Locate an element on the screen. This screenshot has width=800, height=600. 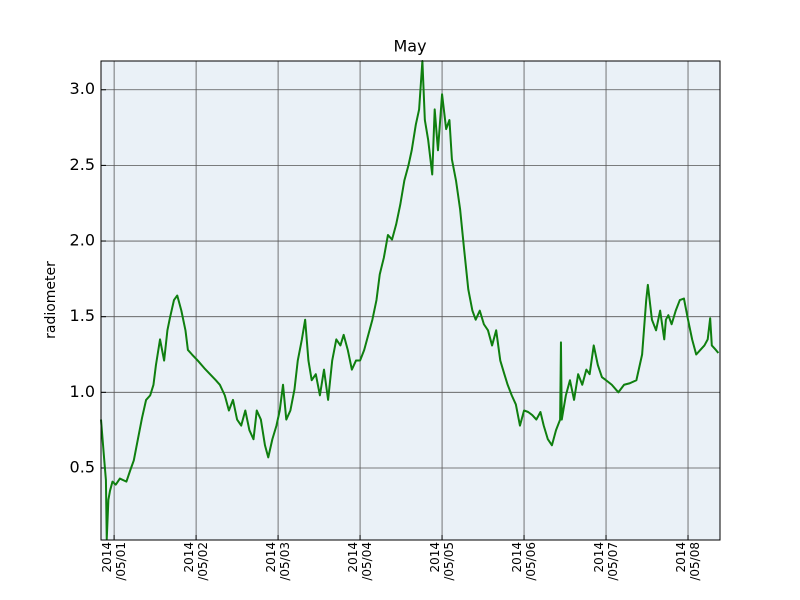
y-tick-label: 3.0 is located at coordinates (82, 88).